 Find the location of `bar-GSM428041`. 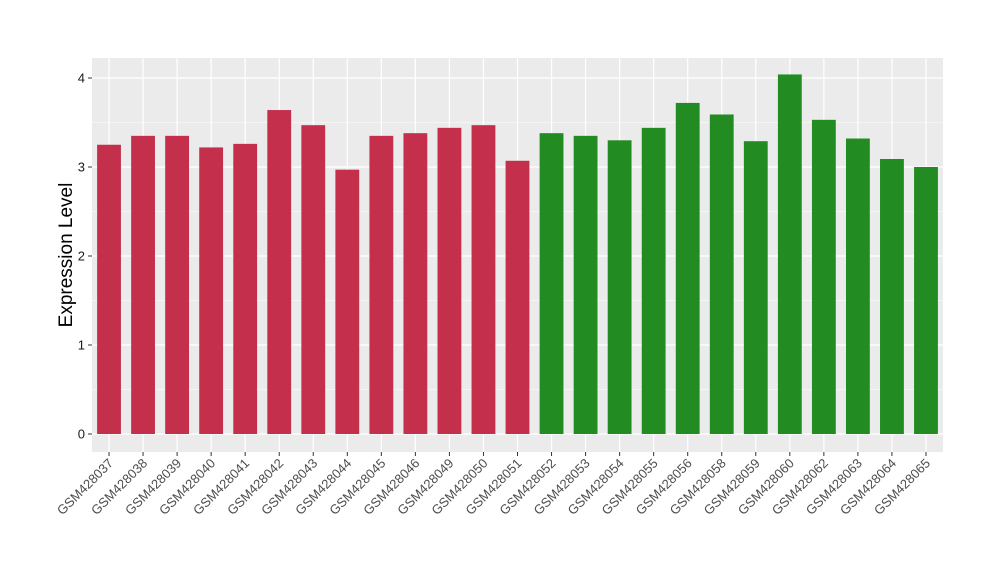

bar-GSM428041 is located at coordinates (245, 289).